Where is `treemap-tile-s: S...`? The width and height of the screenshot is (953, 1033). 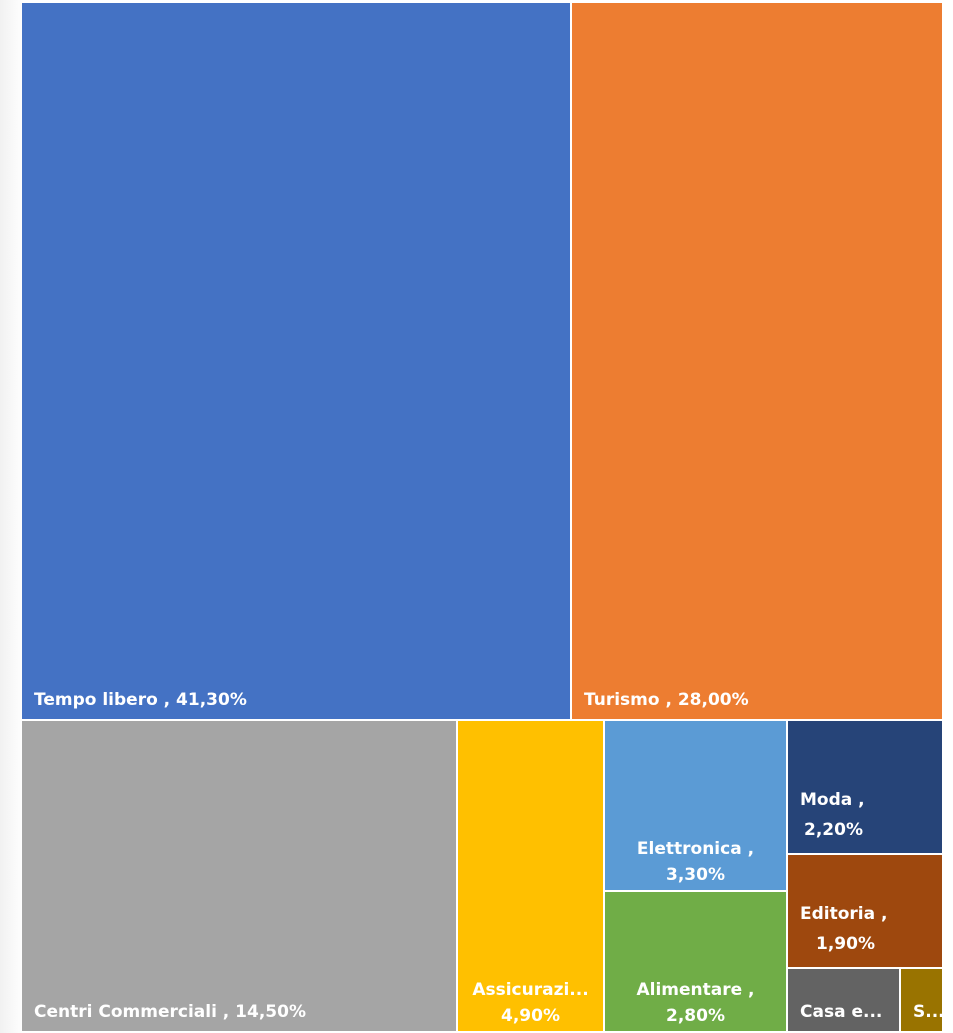 treemap-tile-s: S... is located at coordinates (922, 1001).